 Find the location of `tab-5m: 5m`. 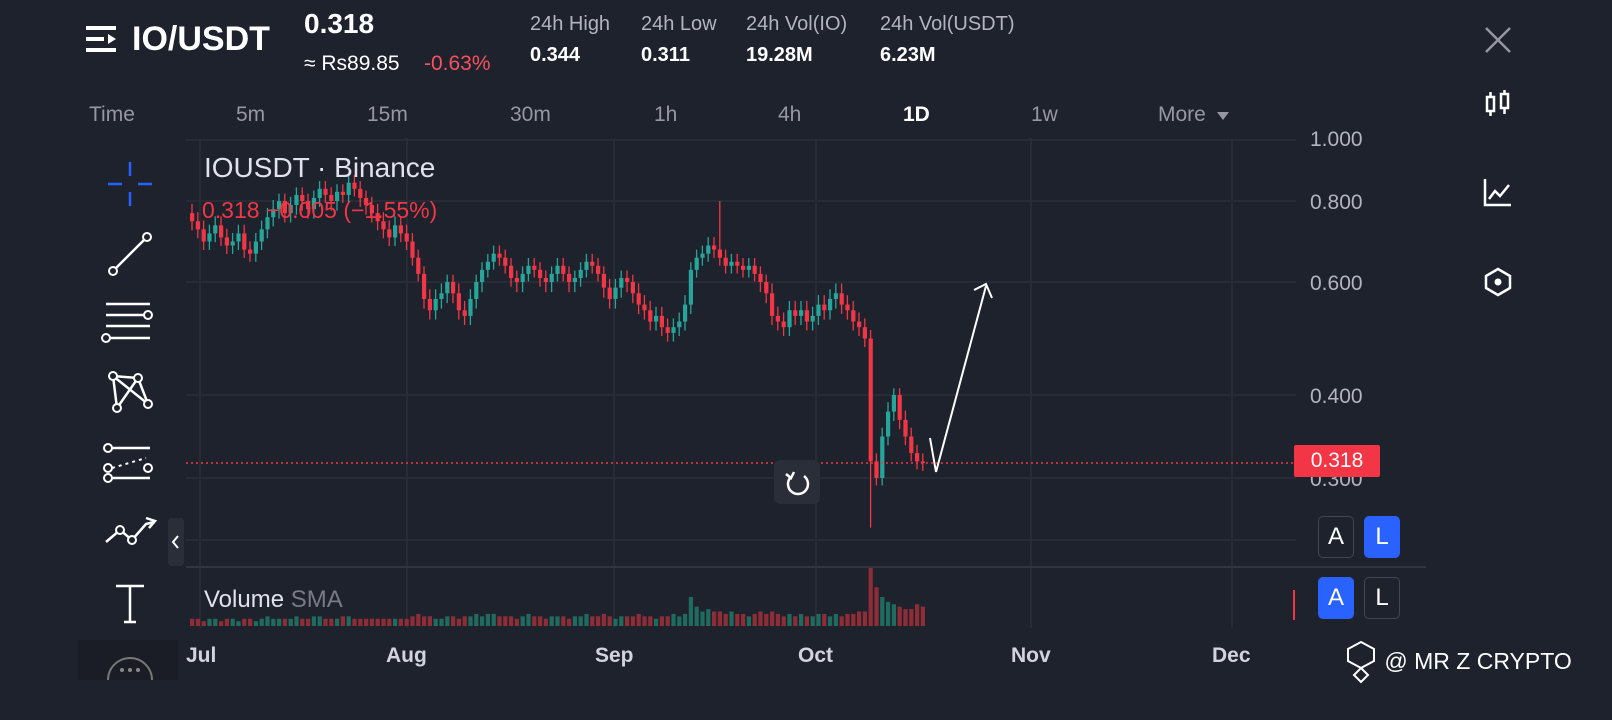

tab-5m: 5m is located at coordinates (251, 114).